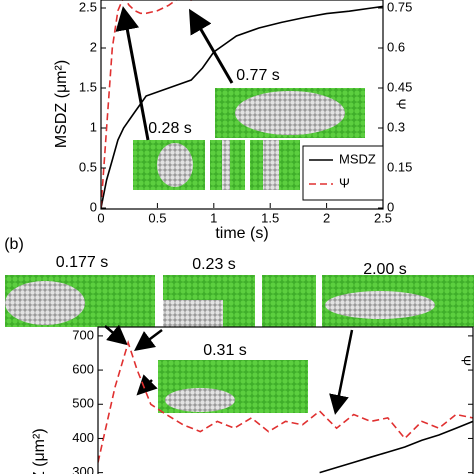 The width and height of the screenshot is (474, 474). What do you see at coordinates (83, 437) in the screenshot?
I see `y-tick-label: 400` at bounding box center [83, 437].